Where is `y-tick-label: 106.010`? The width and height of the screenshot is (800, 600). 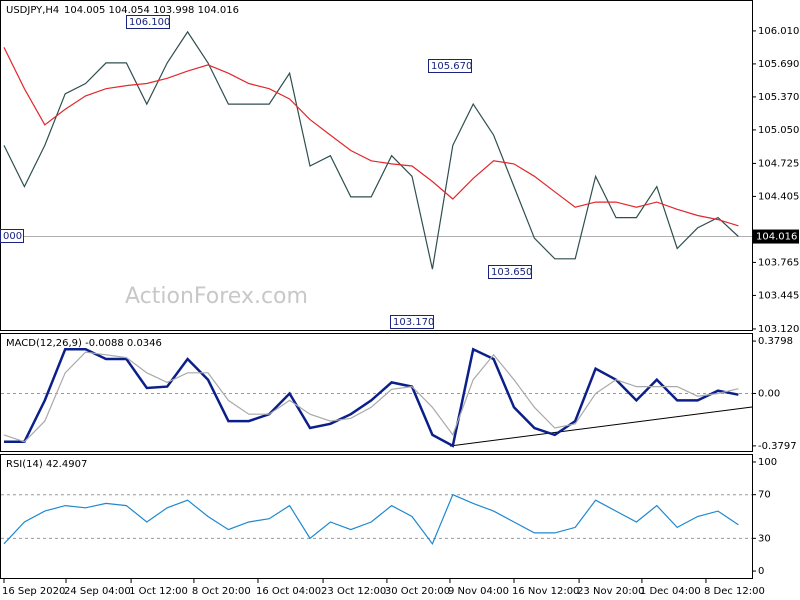
y-tick-label: 106.010 is located at coordinates (778, 31).